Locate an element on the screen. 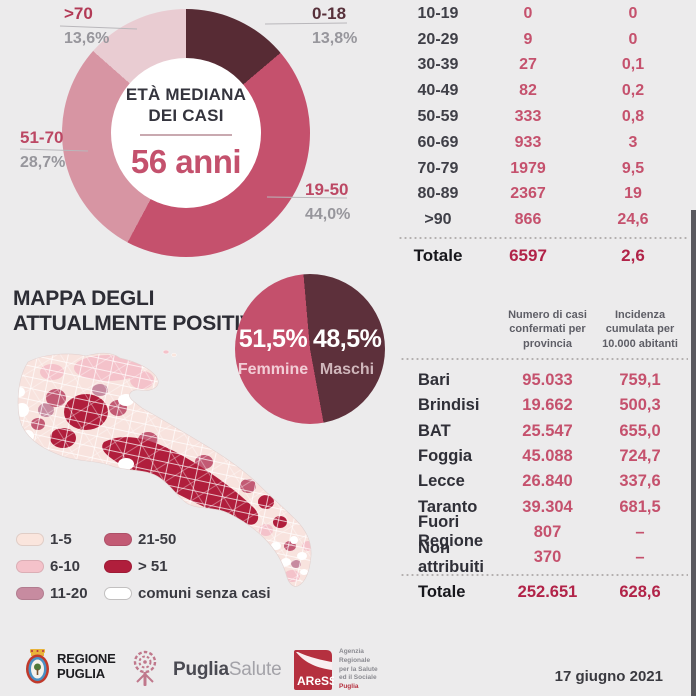 This screenshot has height=696, width=696. donut-label-19-50: 19-50 44,0% is located at coordinates (327, 202).